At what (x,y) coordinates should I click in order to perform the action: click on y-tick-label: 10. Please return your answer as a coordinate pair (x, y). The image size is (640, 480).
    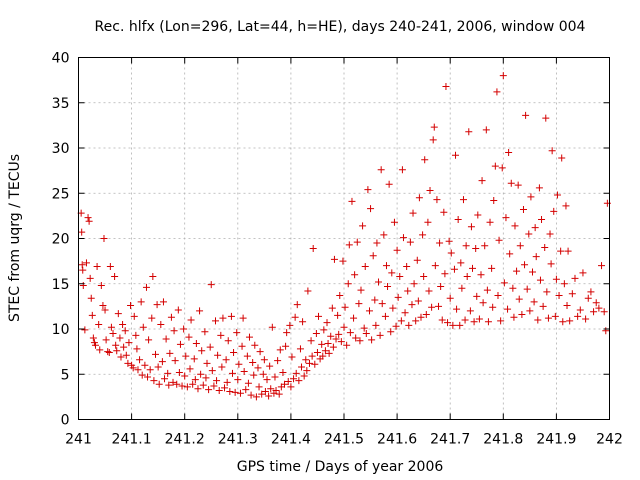
    Looking at the image, I should click on (61, 330).